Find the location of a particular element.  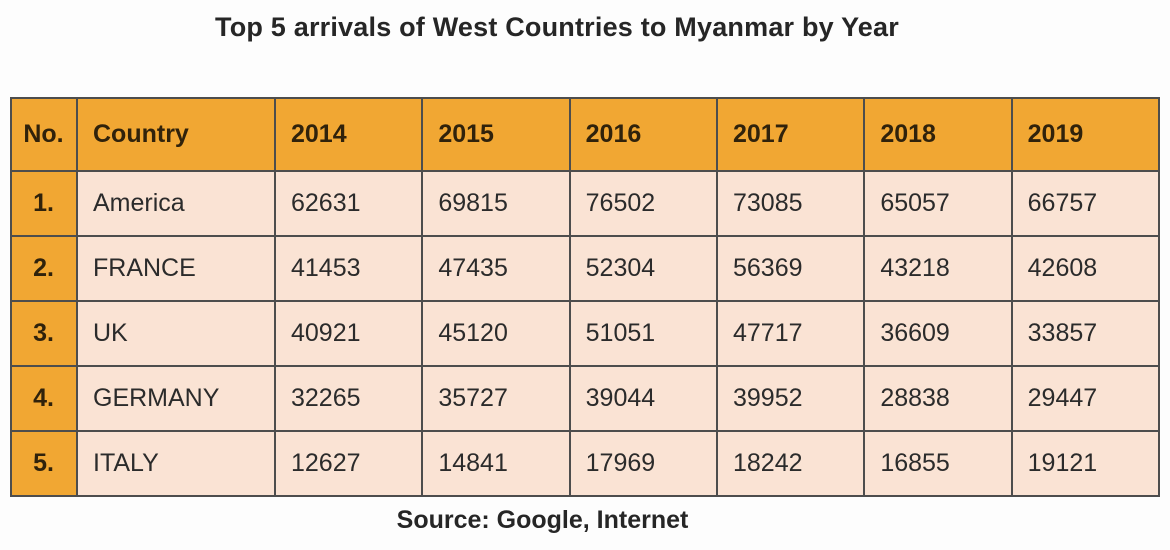

row-number: 5. is located at coordinates (44, 463).